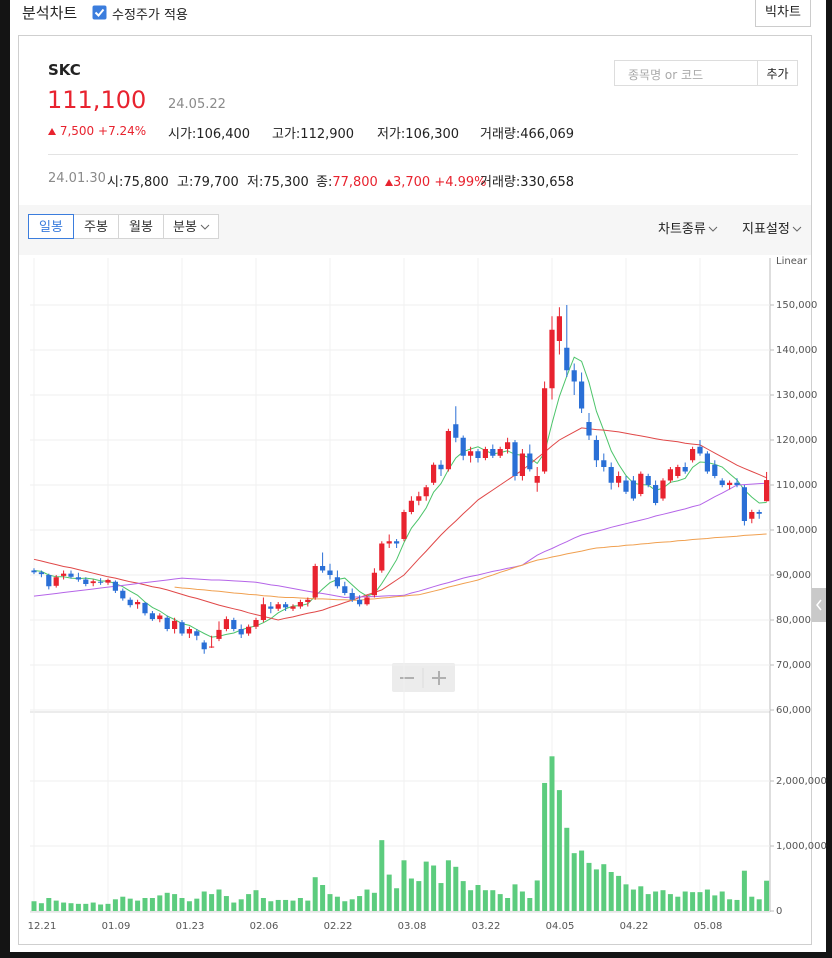  What do you see at coordinates (97, 100) in the screenshot?
I see `stock-price: 111,100` at bounding box center [97, 100].